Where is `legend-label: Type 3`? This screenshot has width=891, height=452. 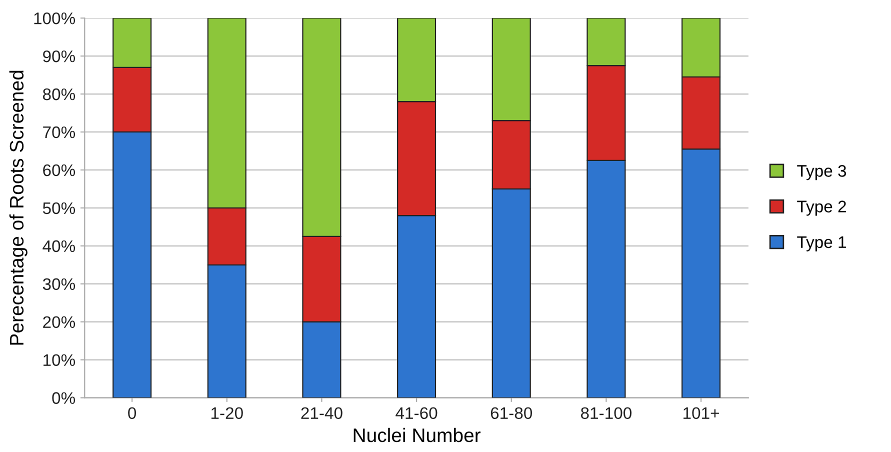
legend-label: Type 3 is located at coordinates (821, 172).